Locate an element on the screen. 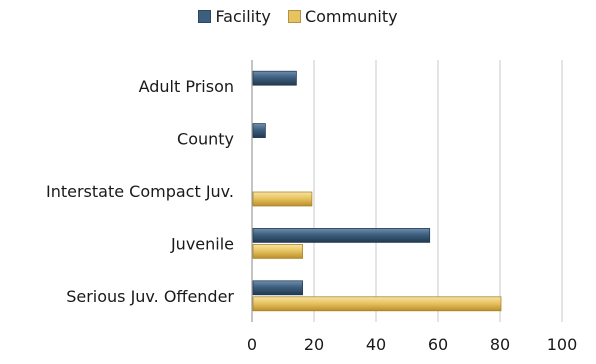  legend-label-facility: Facility is located at coordinates (243, 16).